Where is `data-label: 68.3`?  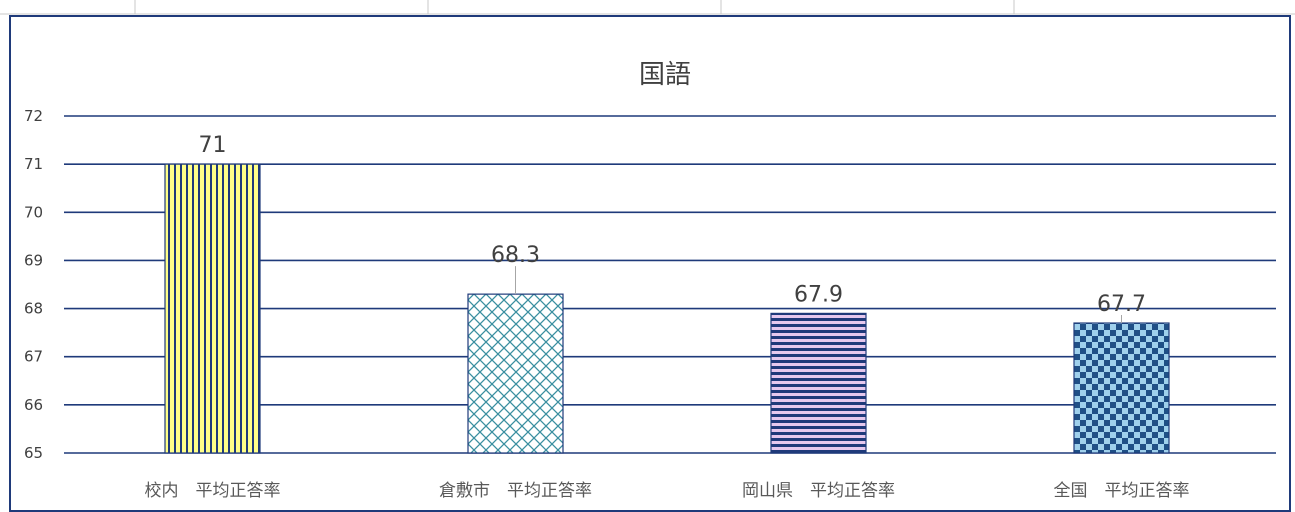
data-label: 68.3 is located at coordinates (515, 255).